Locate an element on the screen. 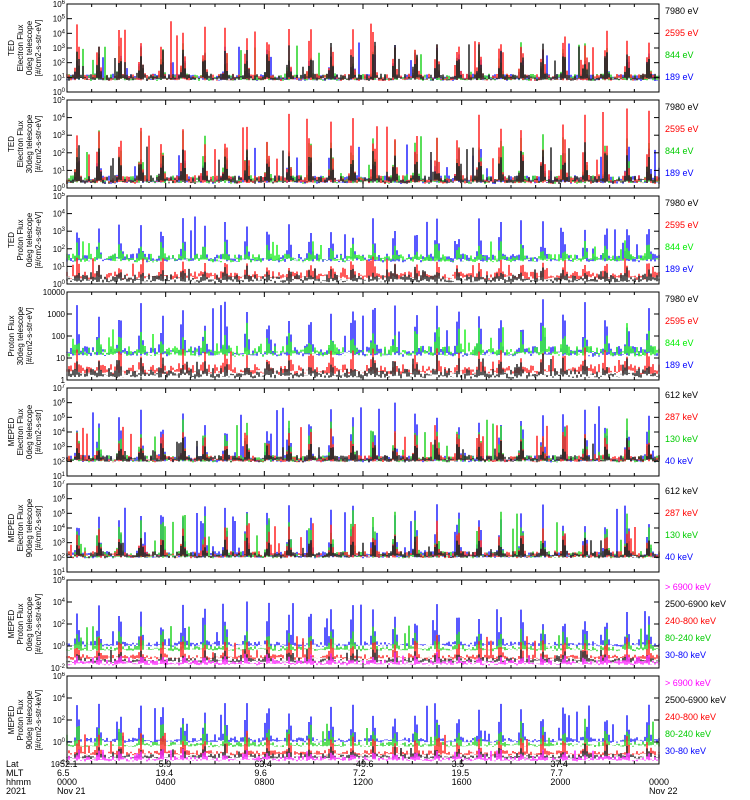  legend-entry: > 6900 keV is located at coordinates (688, 587).